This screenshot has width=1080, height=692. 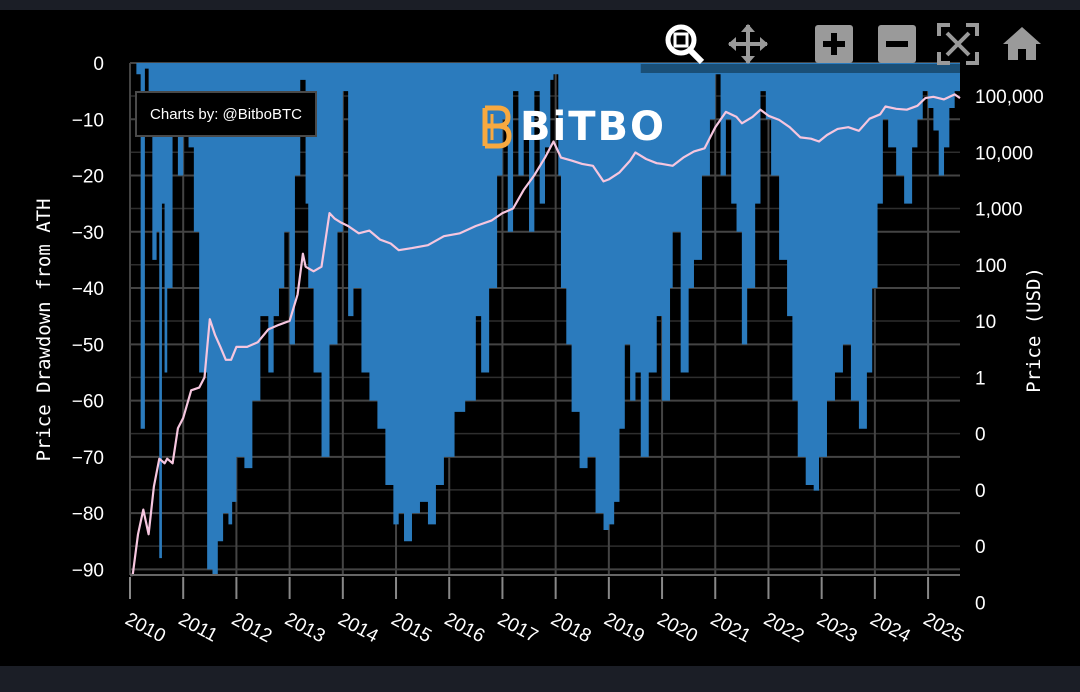 I want to click on x-tick-label: 2021, so click(x=730, y=628).